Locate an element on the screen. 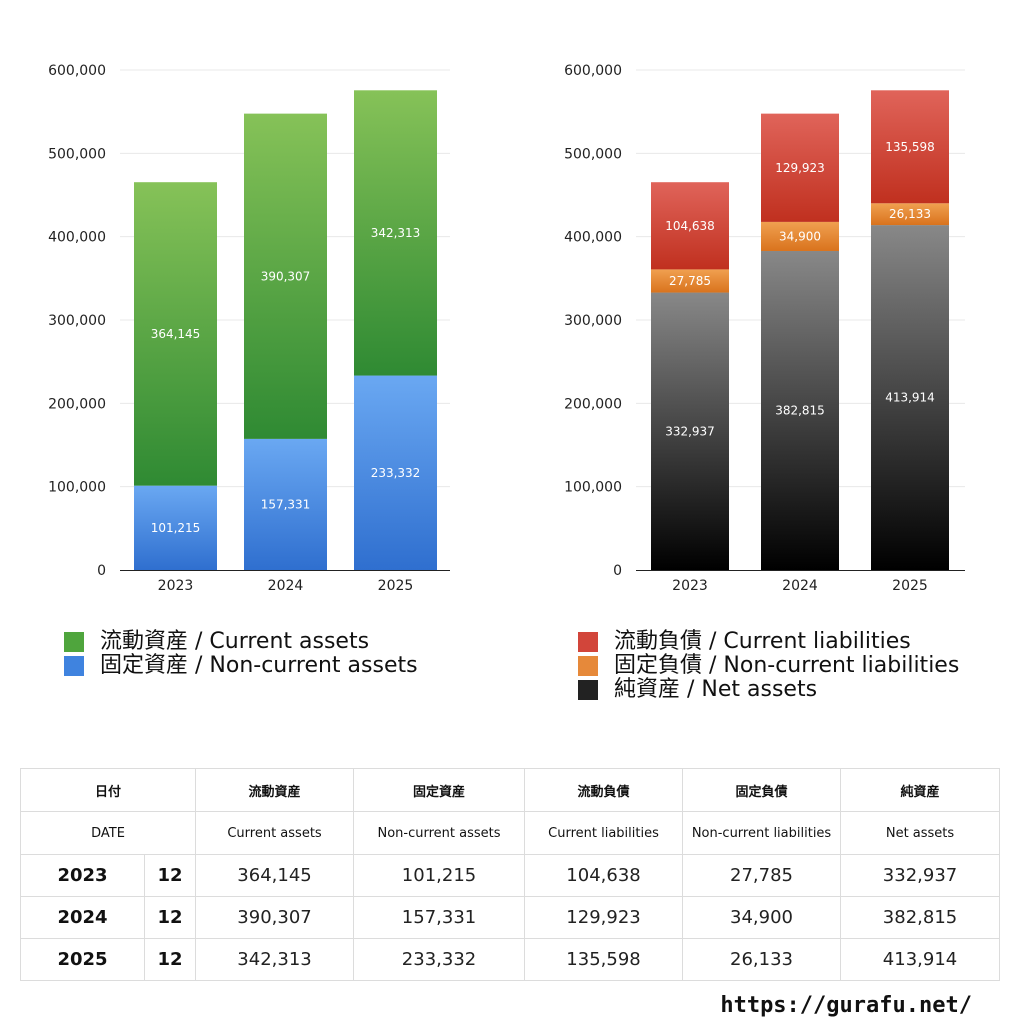  header-date-en: DATE is located at coordinates (108, 833).